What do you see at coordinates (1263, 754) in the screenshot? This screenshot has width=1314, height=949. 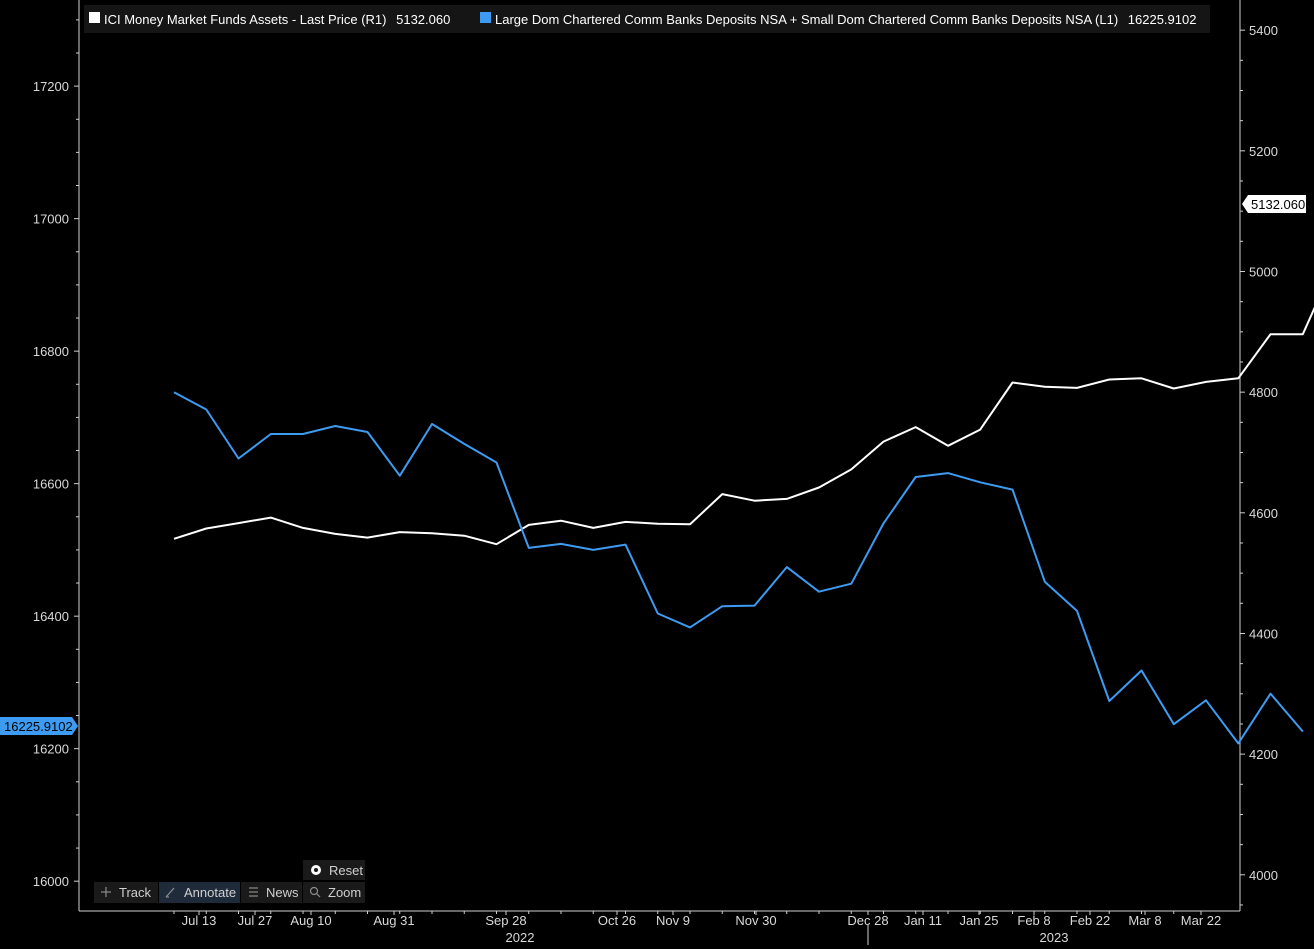 I see `right-tick-label: 4200` at bounding box center [1263, 754].